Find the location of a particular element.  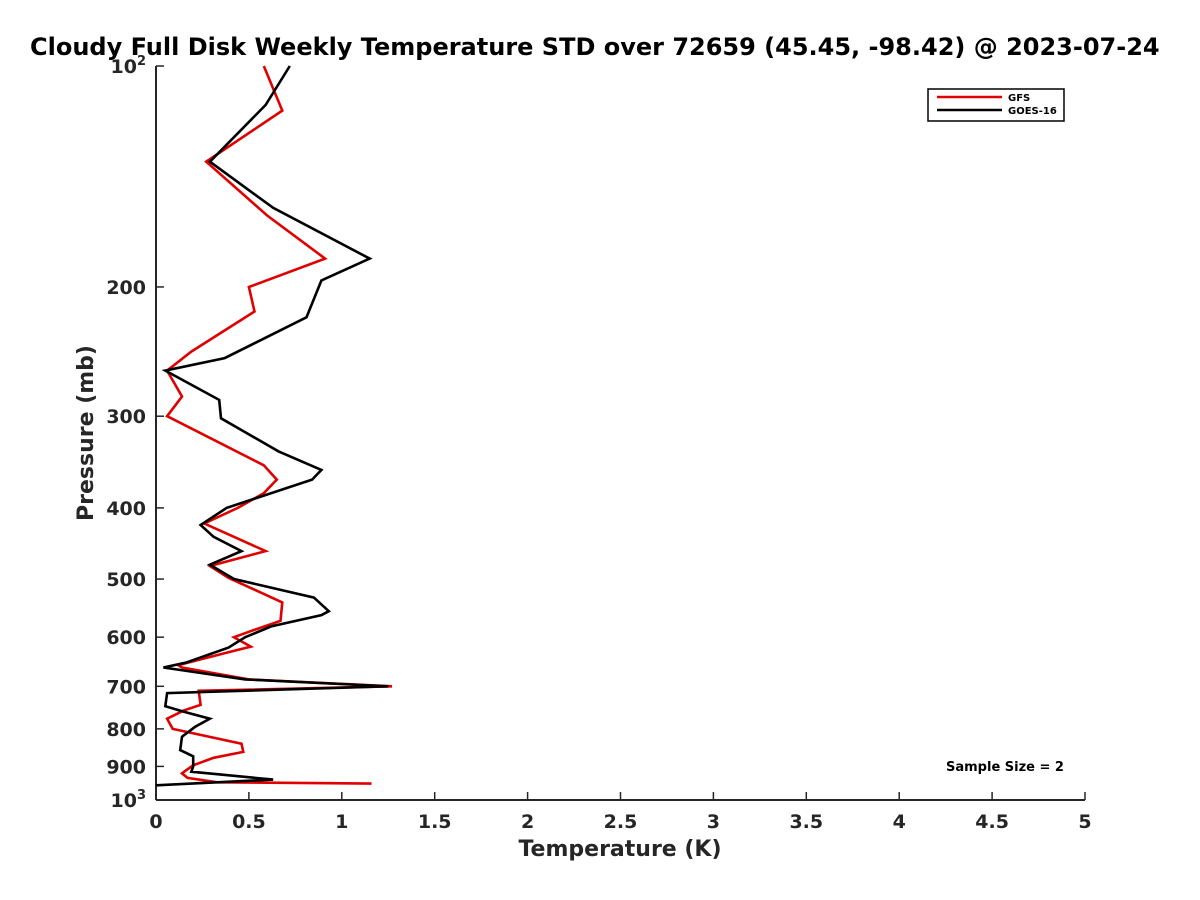

y-tick-label-base: 200 is located at coordinates (126, 288).